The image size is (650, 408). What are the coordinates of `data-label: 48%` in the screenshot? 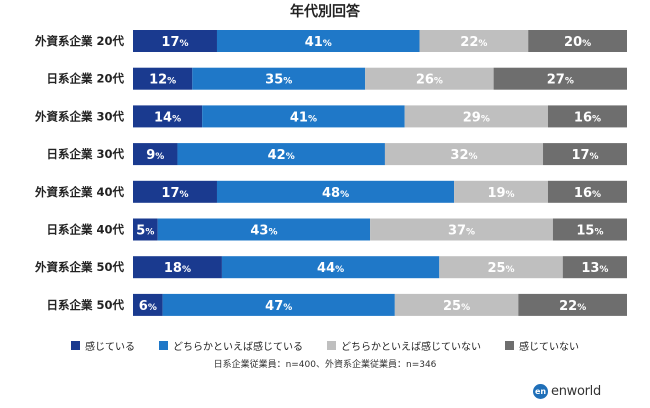 It's located at (335, 193).